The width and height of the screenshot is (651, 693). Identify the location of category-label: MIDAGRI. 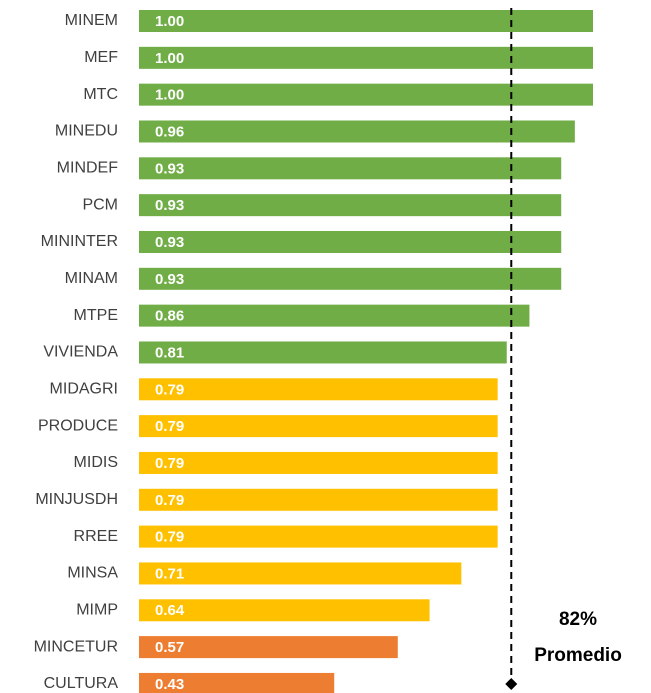
(84, 389).